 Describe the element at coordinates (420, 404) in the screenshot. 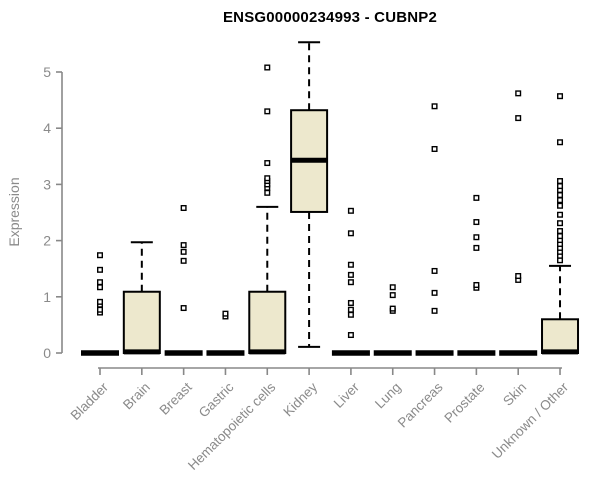

I see `x-tick-label: Pancreas` at that location.